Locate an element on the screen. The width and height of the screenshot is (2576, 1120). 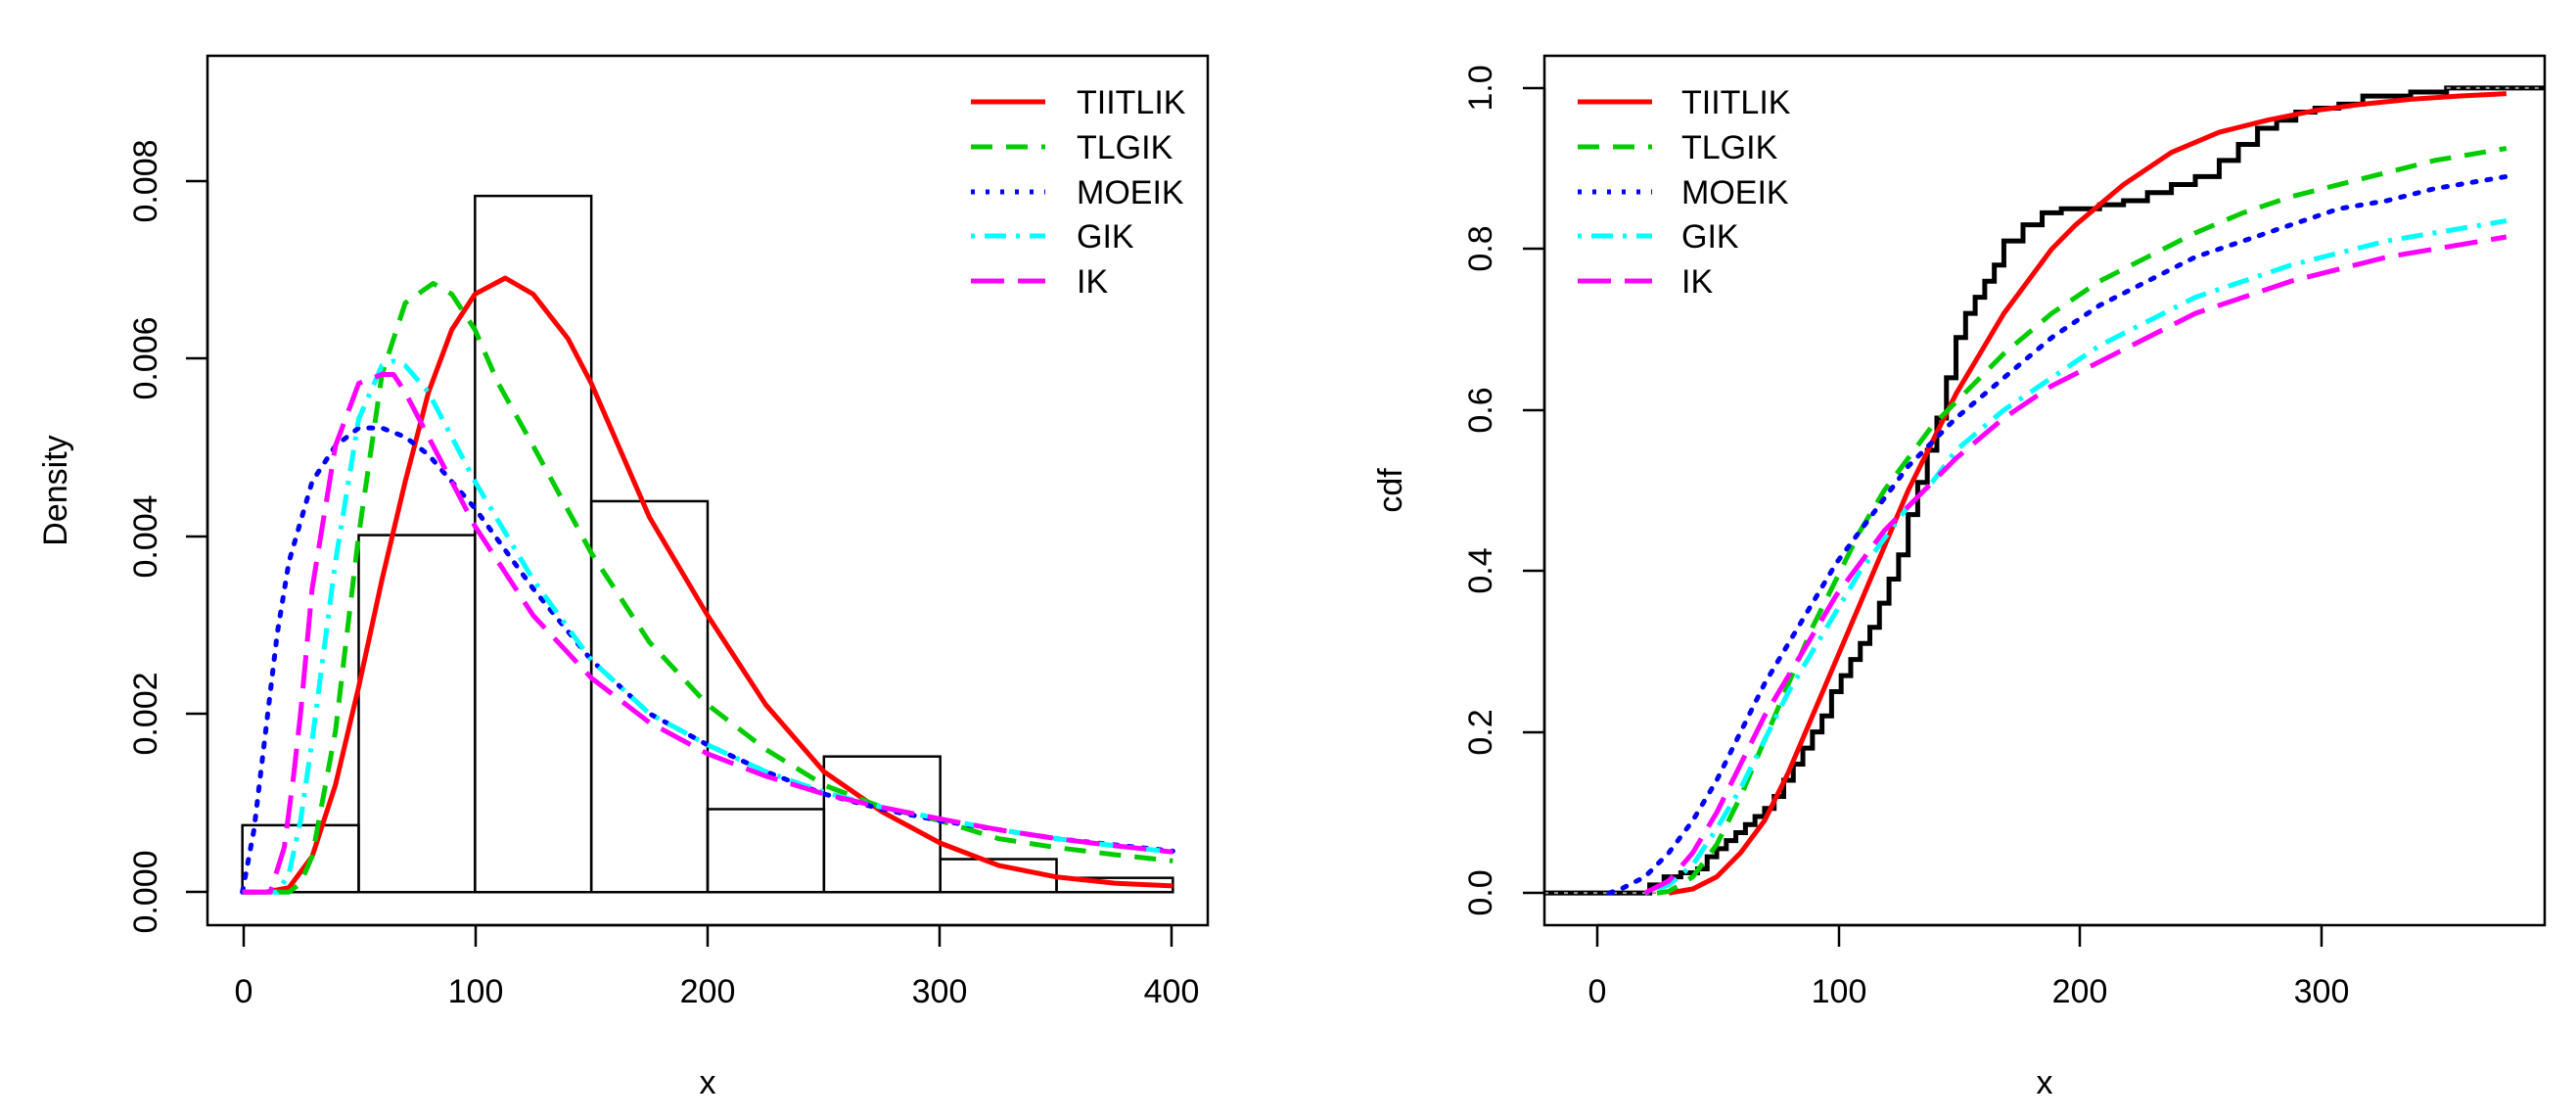
cdf-y-tick-label: 0.4 is located at coordinates (1480, 570).